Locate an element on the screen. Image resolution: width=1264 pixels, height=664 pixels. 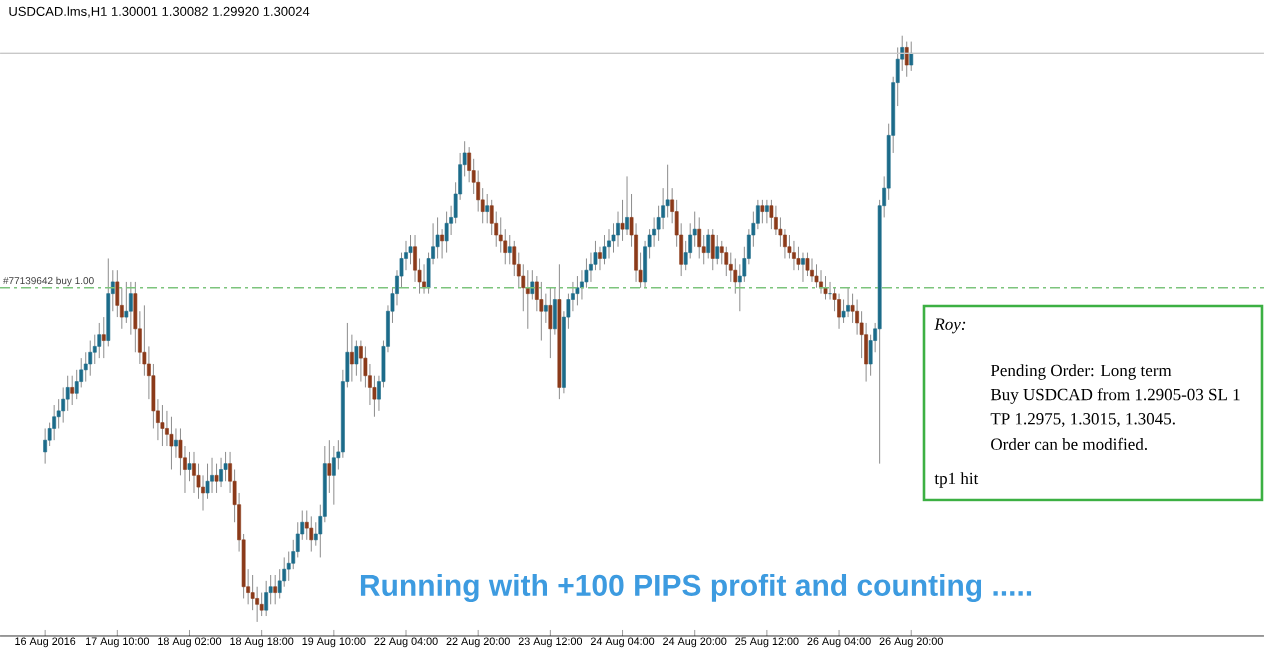
text: Pending Order: Long term is located at coordinates (1081, 372).